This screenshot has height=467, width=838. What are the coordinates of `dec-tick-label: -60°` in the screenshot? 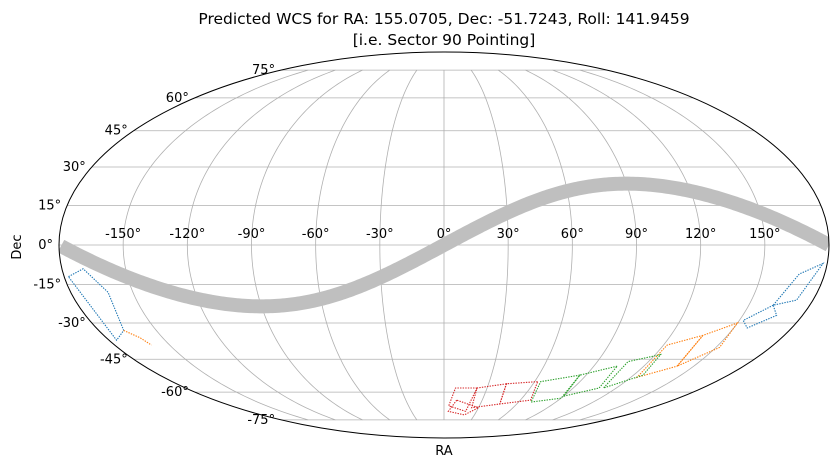 It's located at (175, 392).